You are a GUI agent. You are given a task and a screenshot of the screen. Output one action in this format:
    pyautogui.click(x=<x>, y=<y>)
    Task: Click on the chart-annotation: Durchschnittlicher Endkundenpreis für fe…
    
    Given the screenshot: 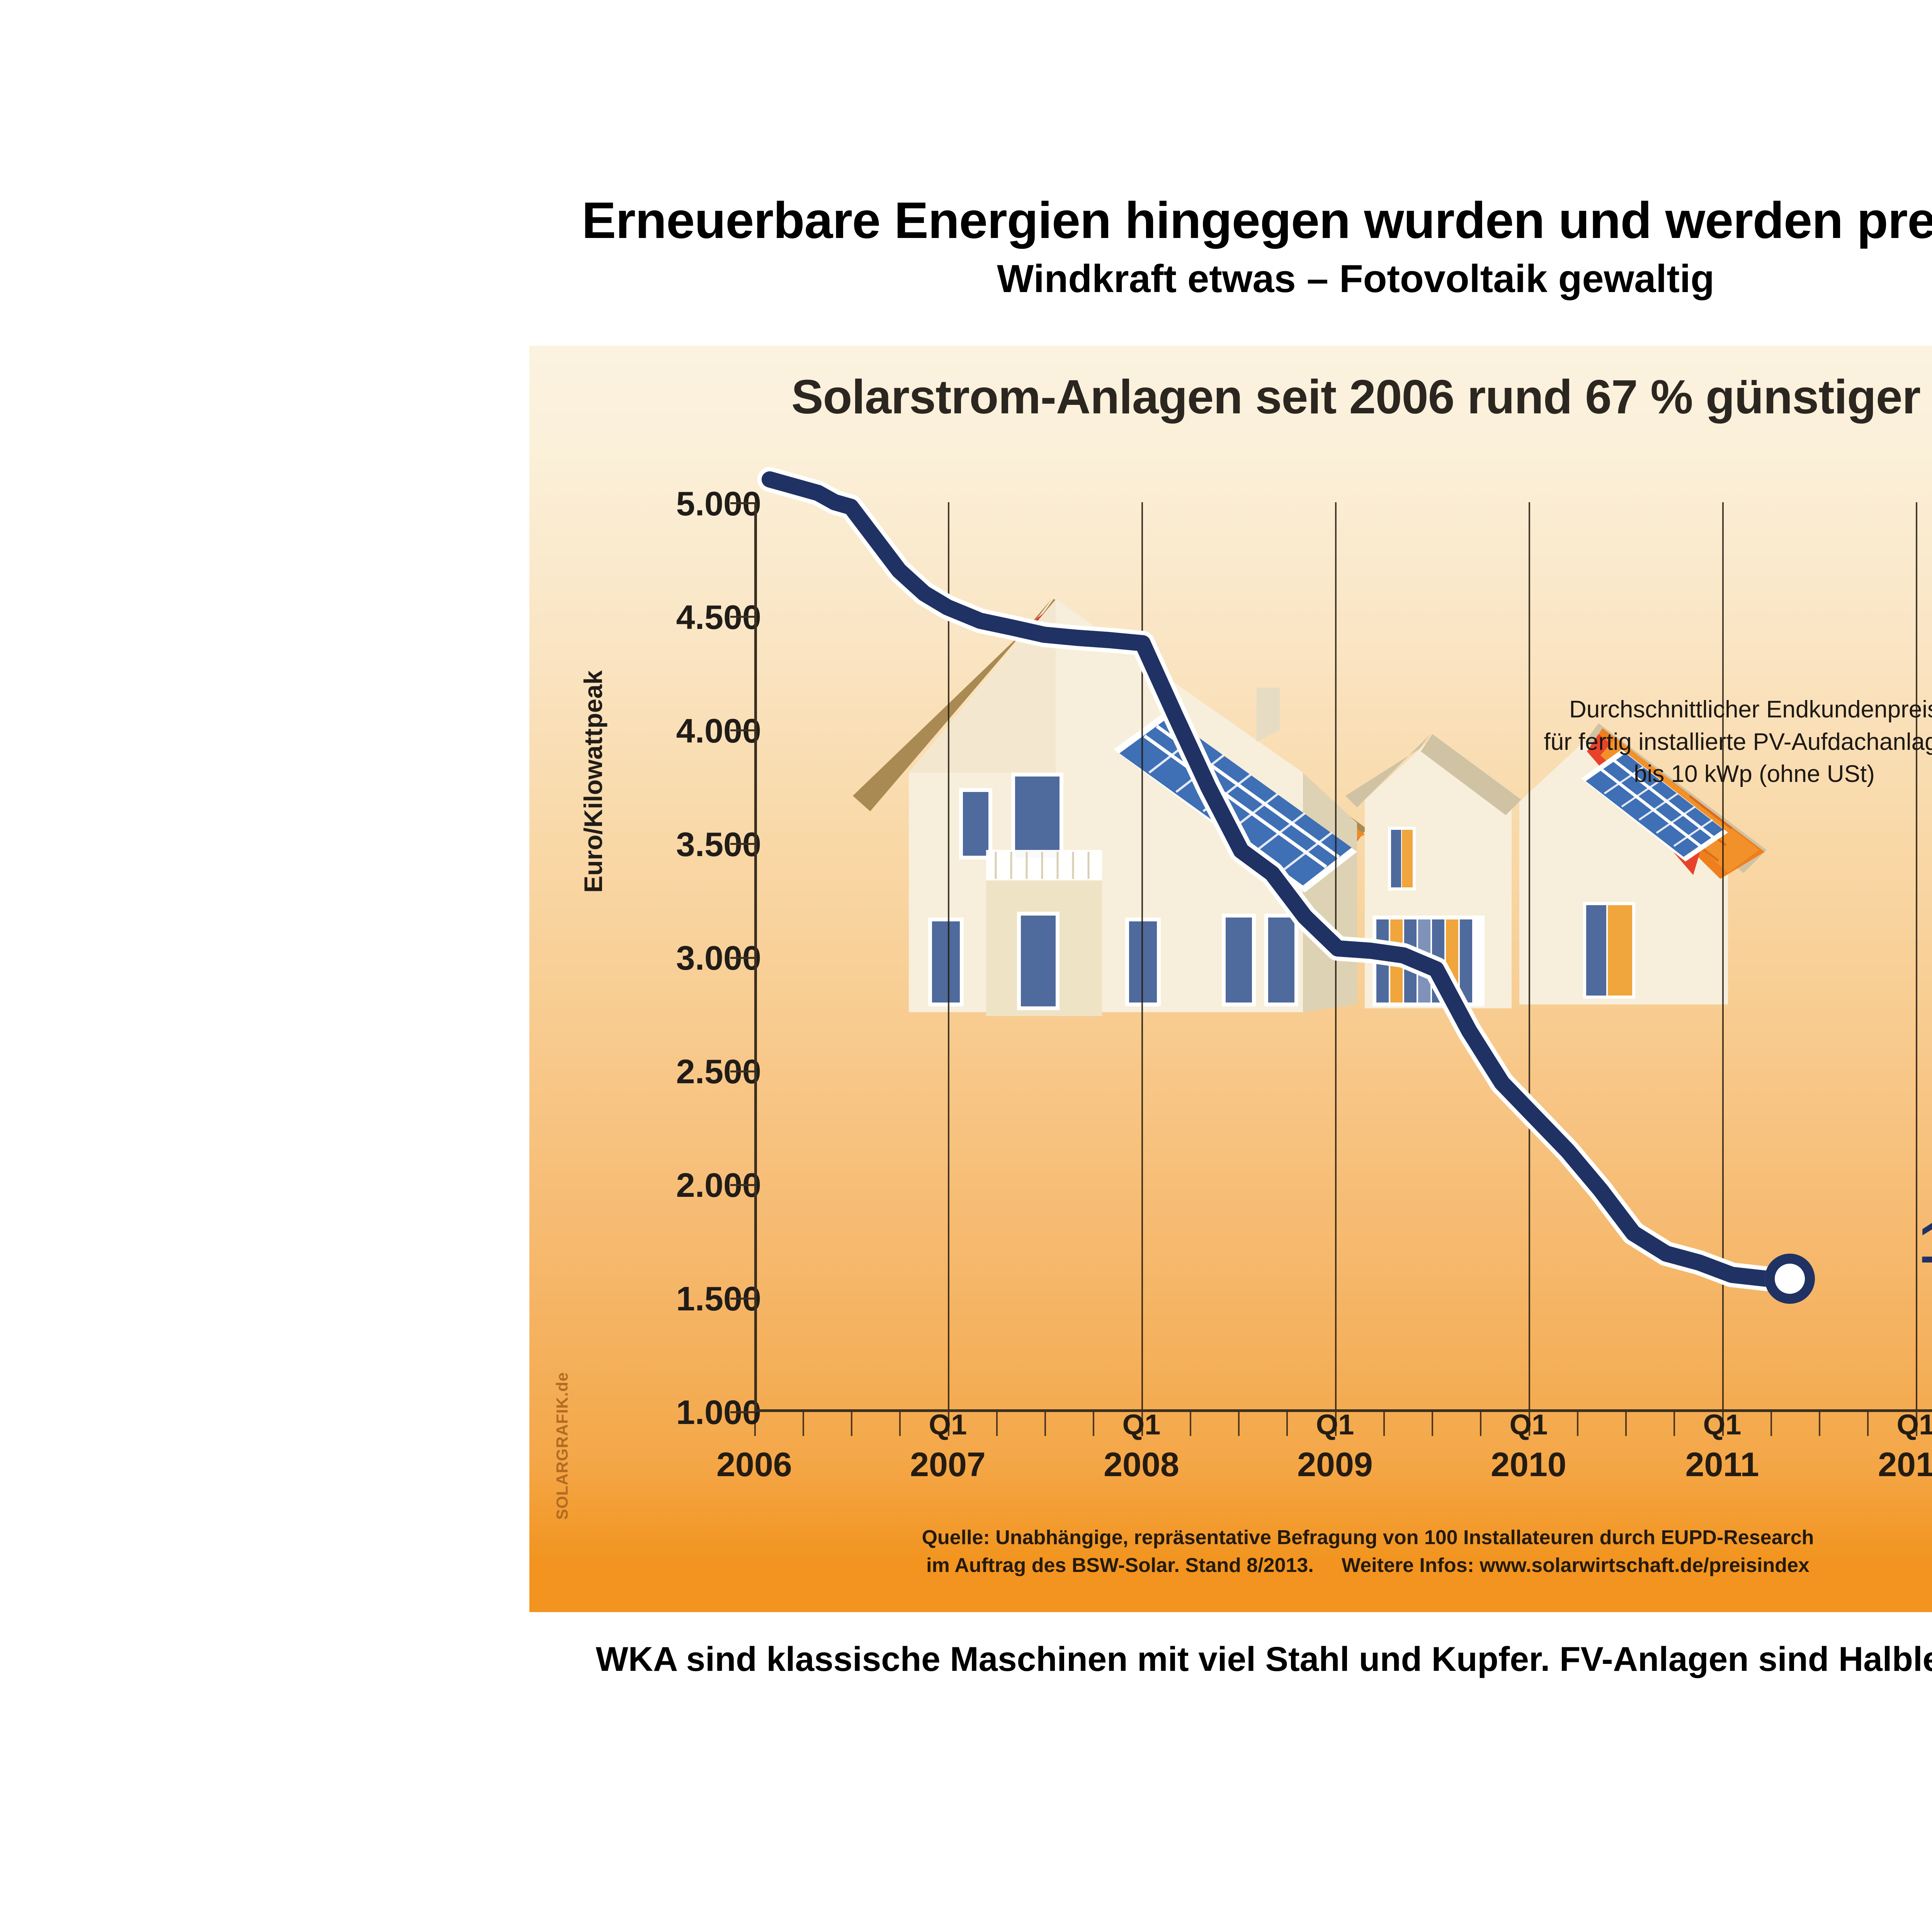 What is the action you would take?
    pyautogui.click(x=1688, y=742)
    